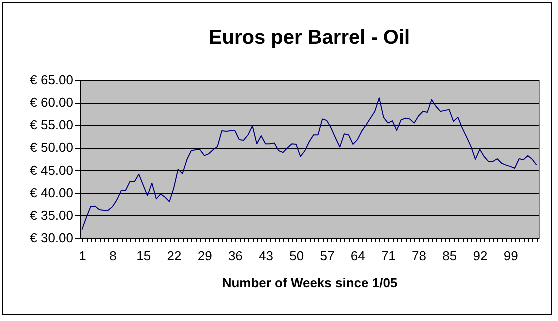 The height and width of the screenshot is (321, 558). What do you see at coordinates (52, 238) in the screenshot?
I see `y-tick-label: € 30.00` at bounding box center [52, 238].